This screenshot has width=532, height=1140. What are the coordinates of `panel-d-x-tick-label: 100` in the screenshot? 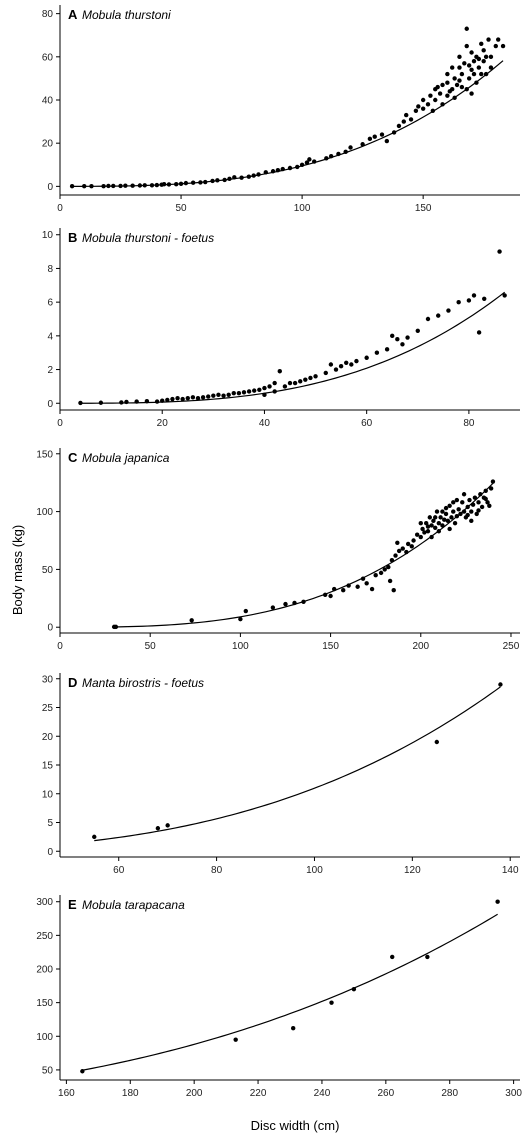 It's located at (314, 870).